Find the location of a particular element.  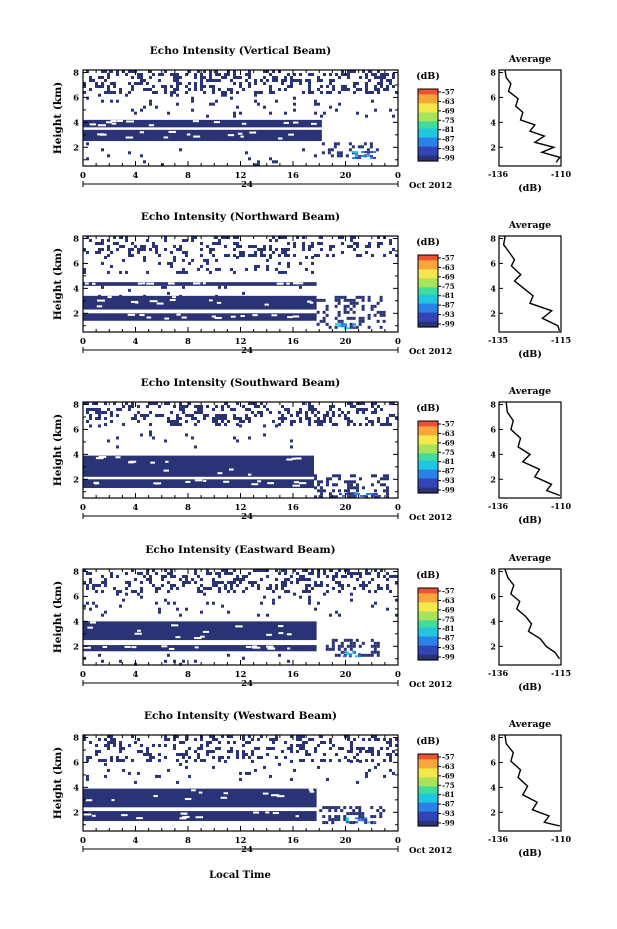

colorbar-tick-label: -87 is located at coordinates (448, 638).